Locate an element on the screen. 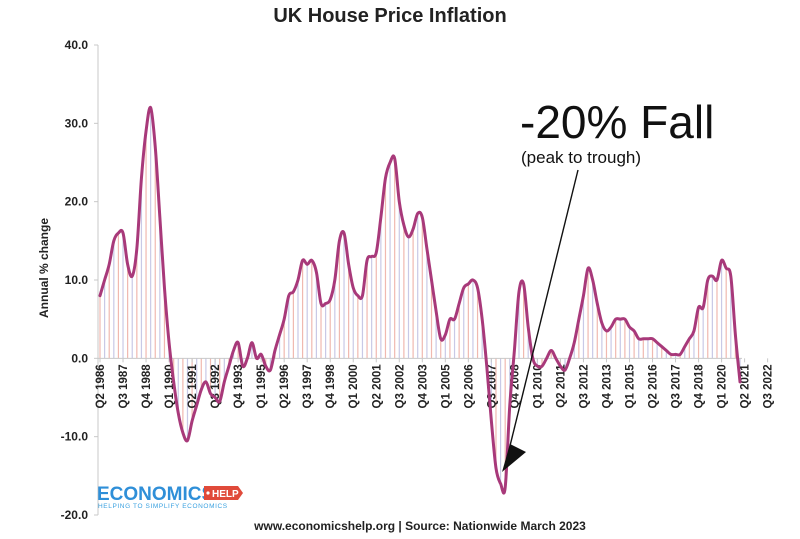 This screenshot has width=800, height=539. x-tick-label: Q1 2000 is located at coordinates (354, 386).